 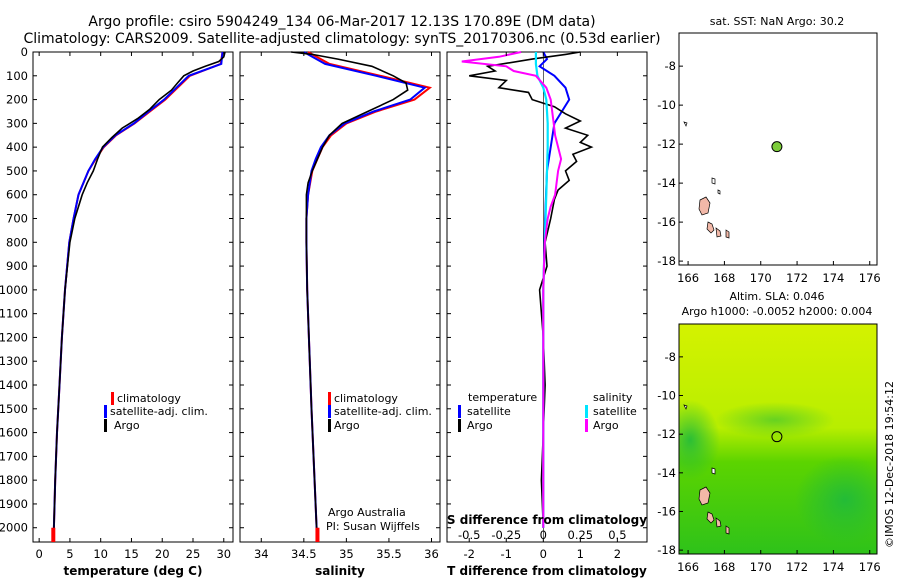 I want to click on sla-map-panel, so click(x=778, y=439).